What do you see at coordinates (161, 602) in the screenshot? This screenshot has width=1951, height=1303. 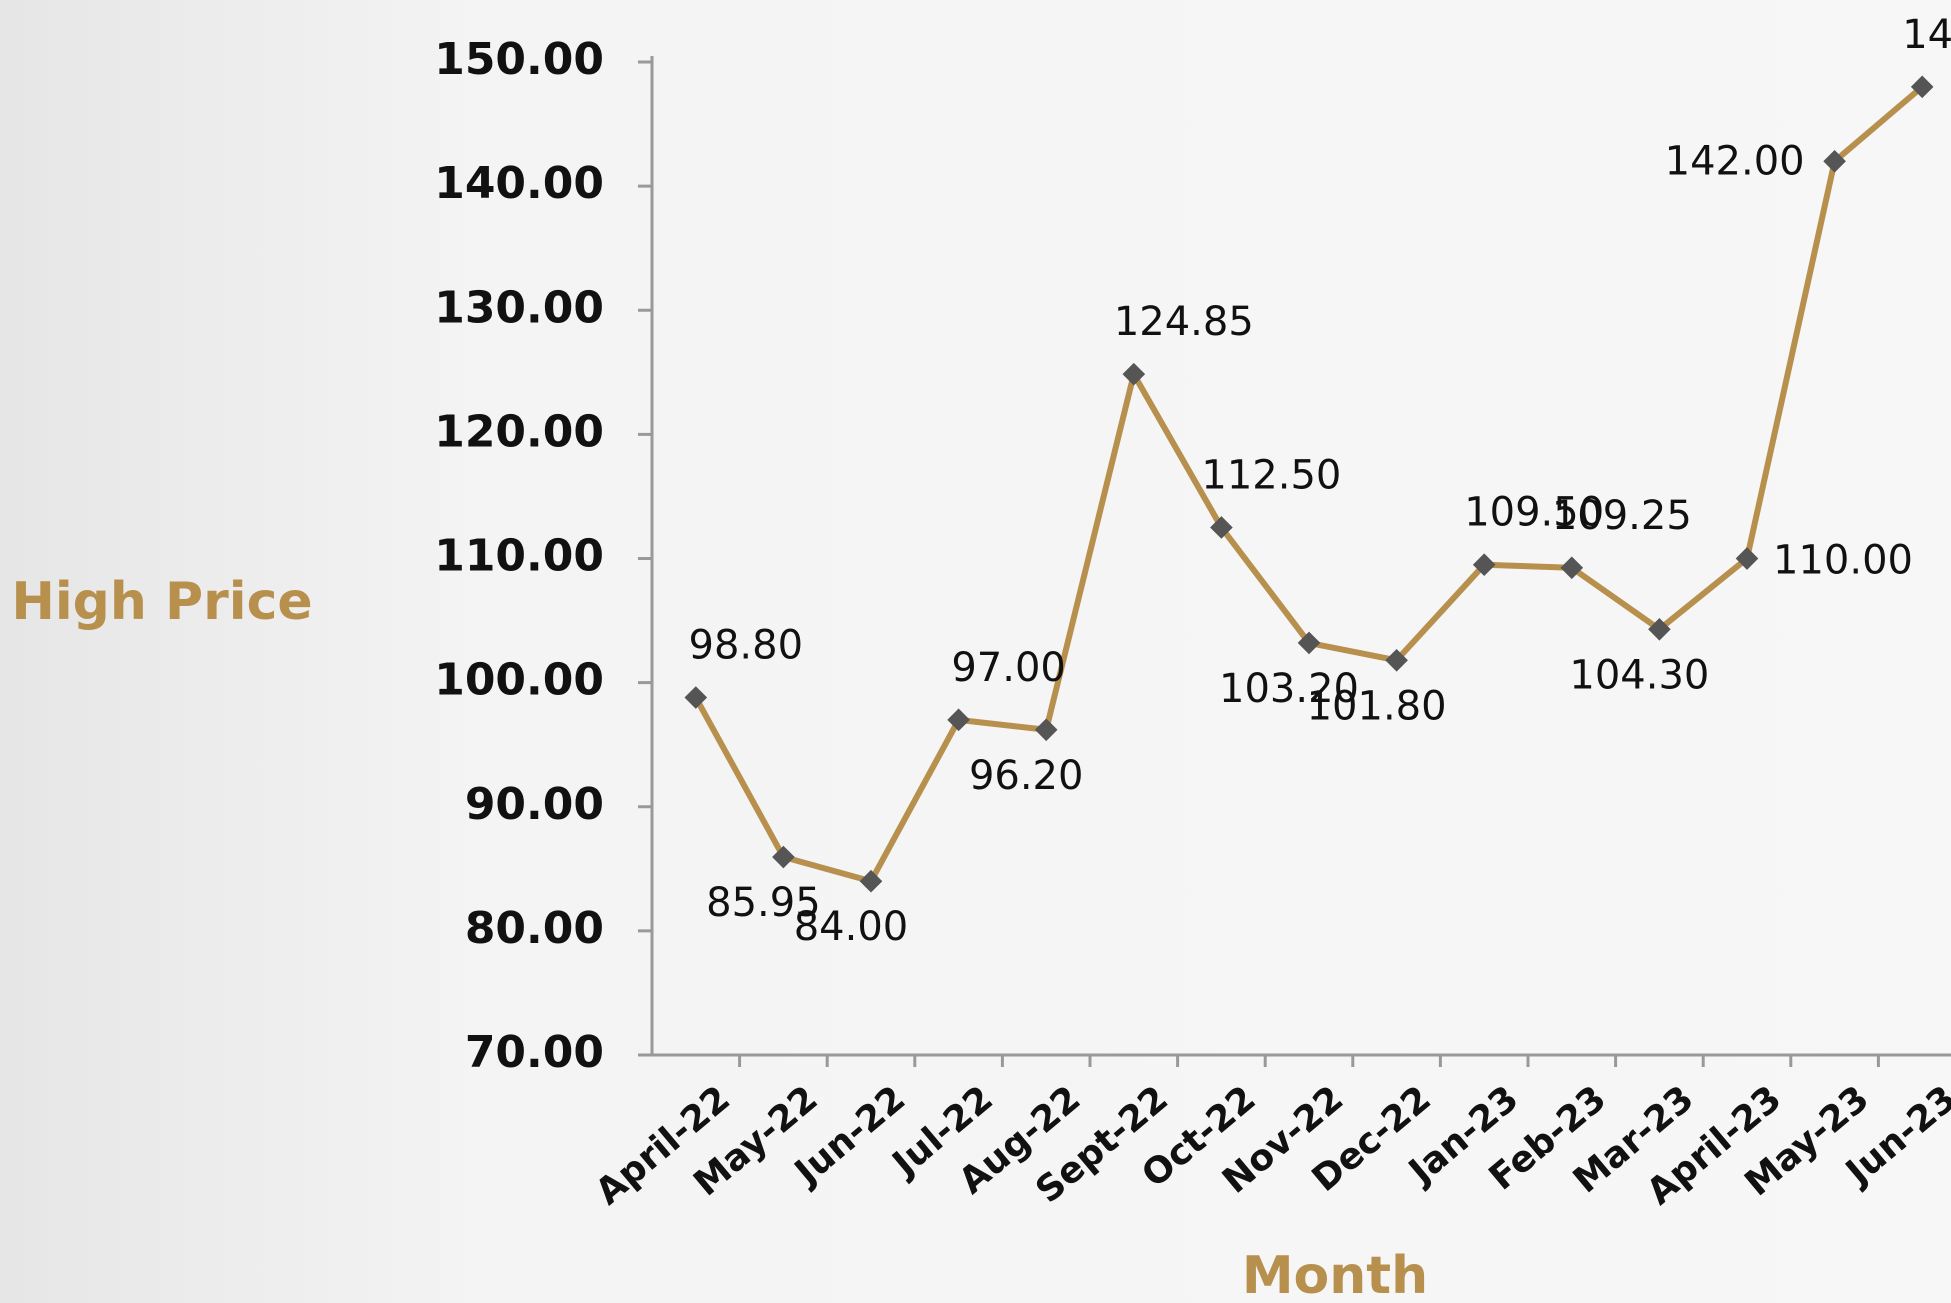 I see `y-axis-title: High Price` at bounding box center [161, 602].